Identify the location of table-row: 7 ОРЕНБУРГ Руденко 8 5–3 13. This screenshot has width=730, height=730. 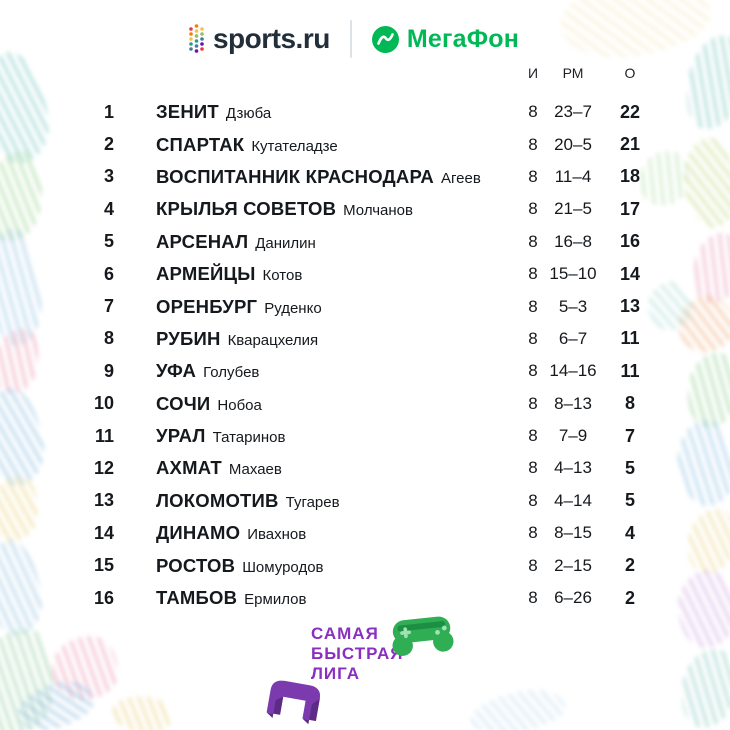
(370, 306).